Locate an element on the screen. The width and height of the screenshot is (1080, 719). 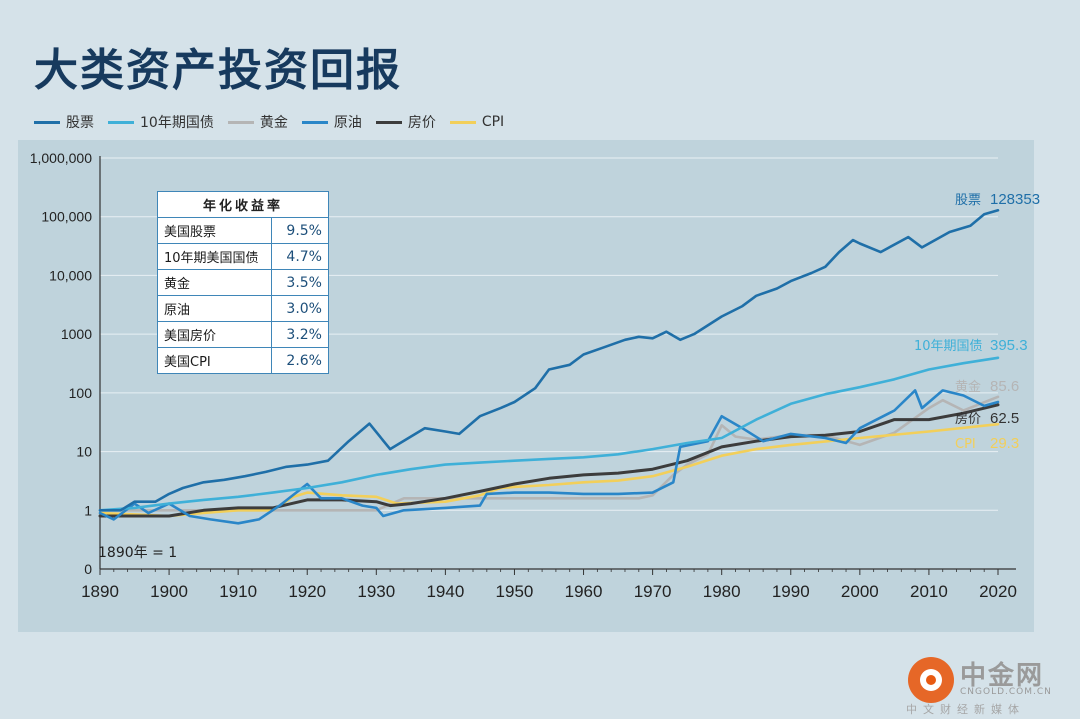
series-end-value: 29.3 is located at coordinates (1004, 443).